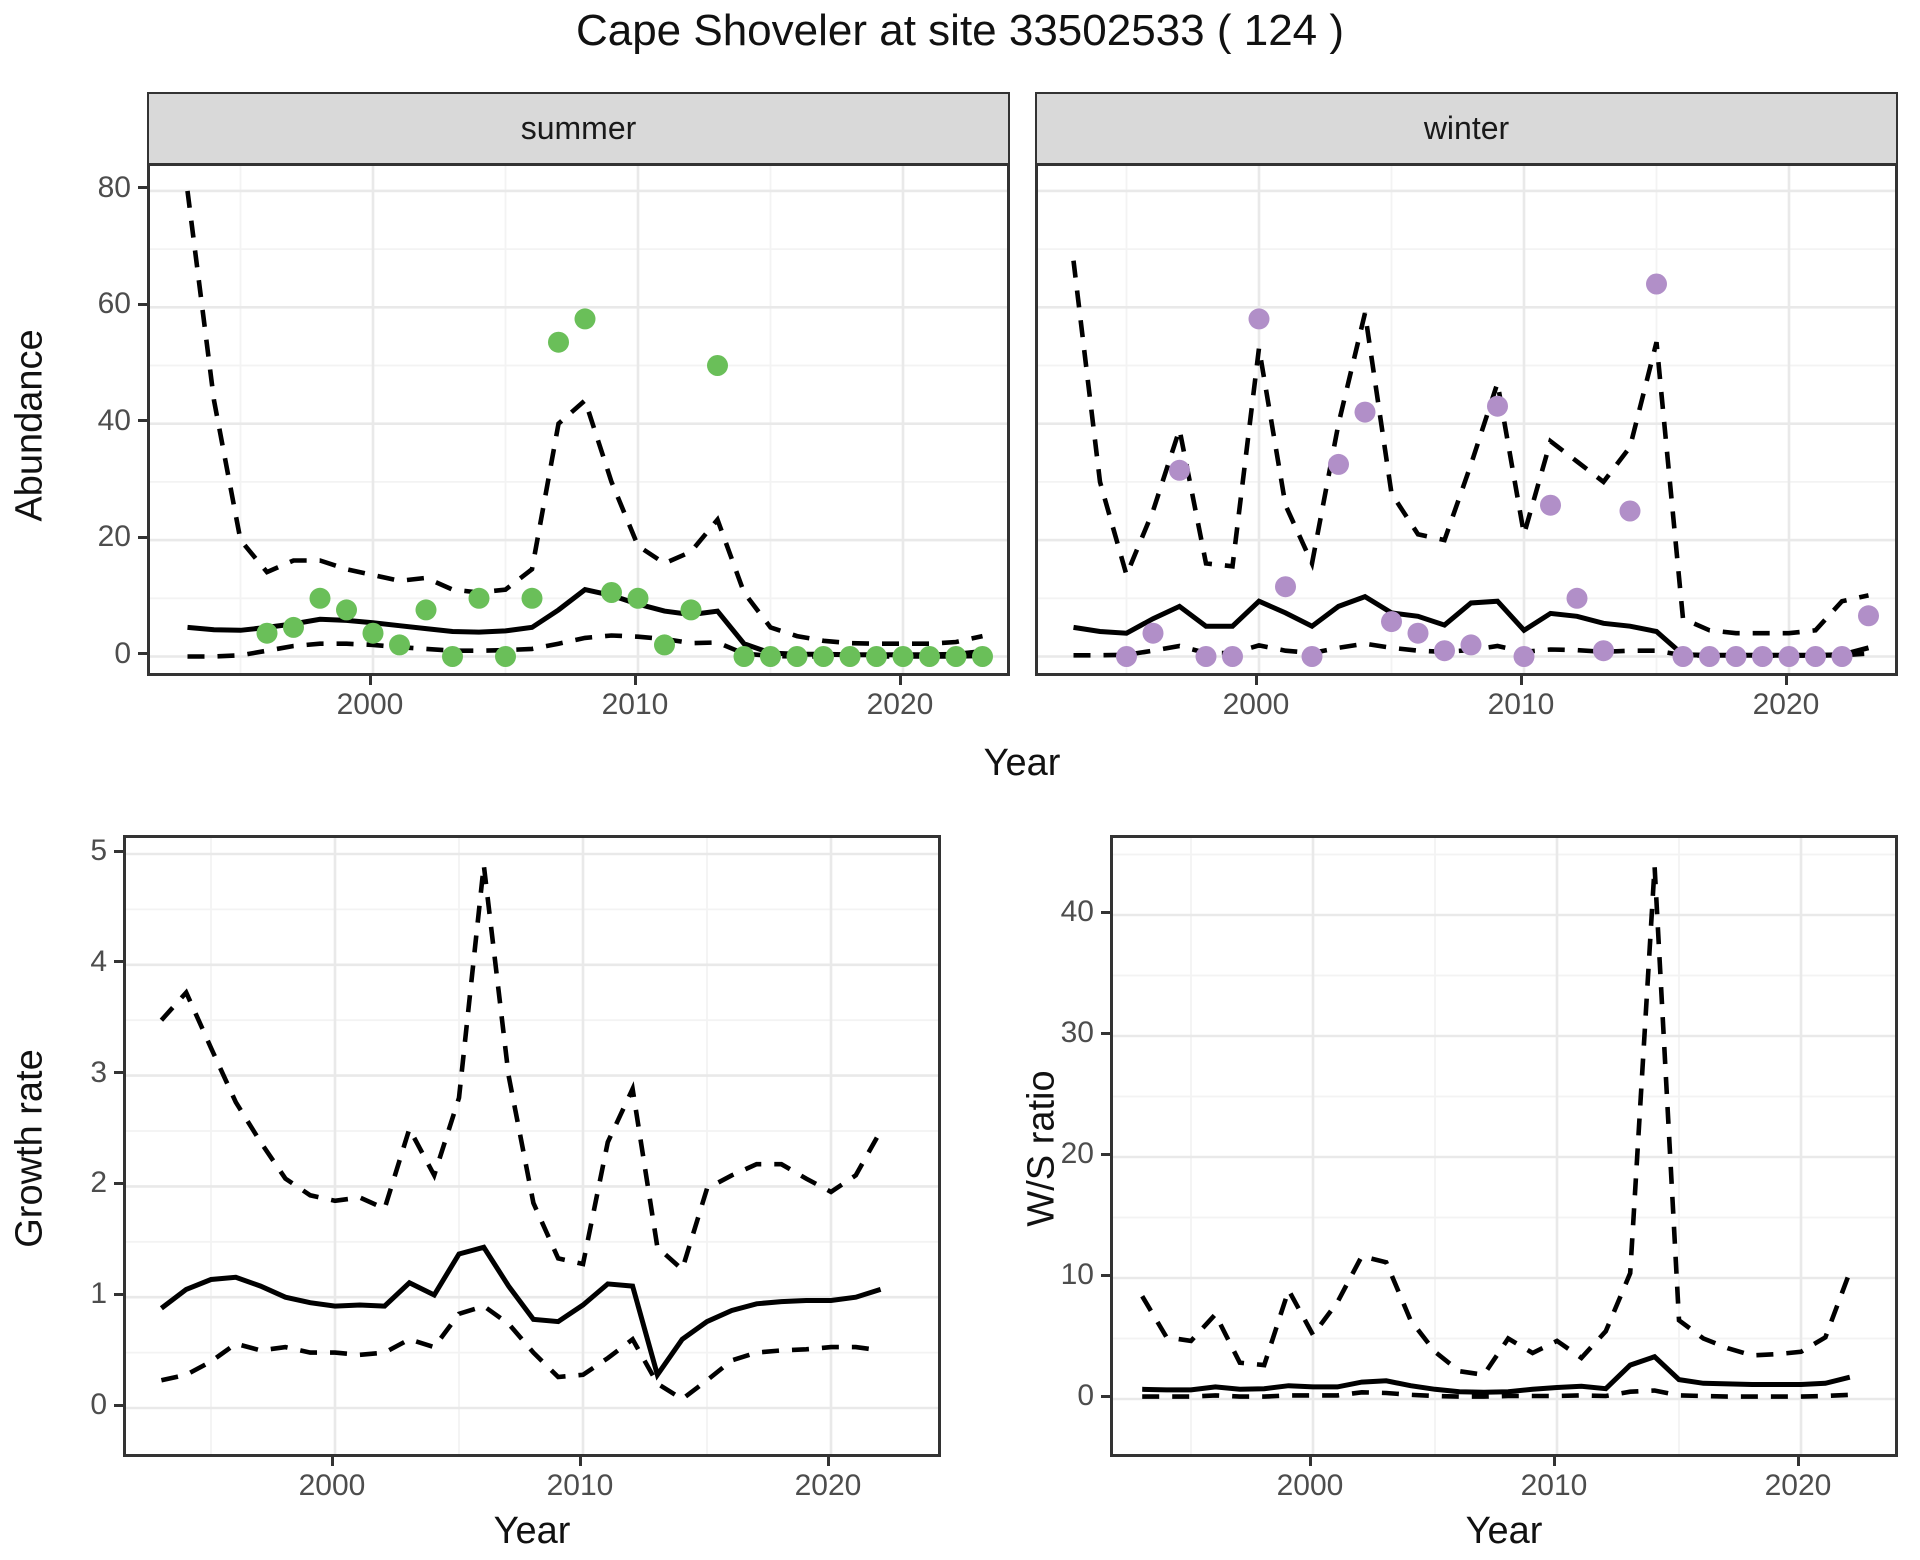 Image resolution: width=1920 pixels, height=1560 pixels. I want to click on y-tick-label: 80, so click(114, 187).